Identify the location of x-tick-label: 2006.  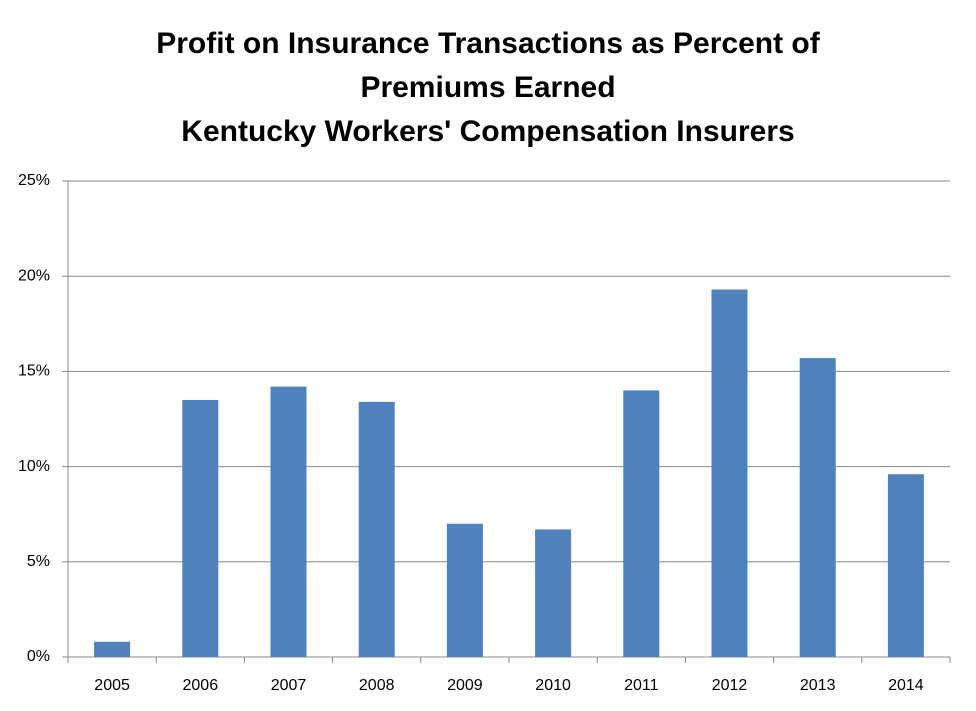
(201, 685).